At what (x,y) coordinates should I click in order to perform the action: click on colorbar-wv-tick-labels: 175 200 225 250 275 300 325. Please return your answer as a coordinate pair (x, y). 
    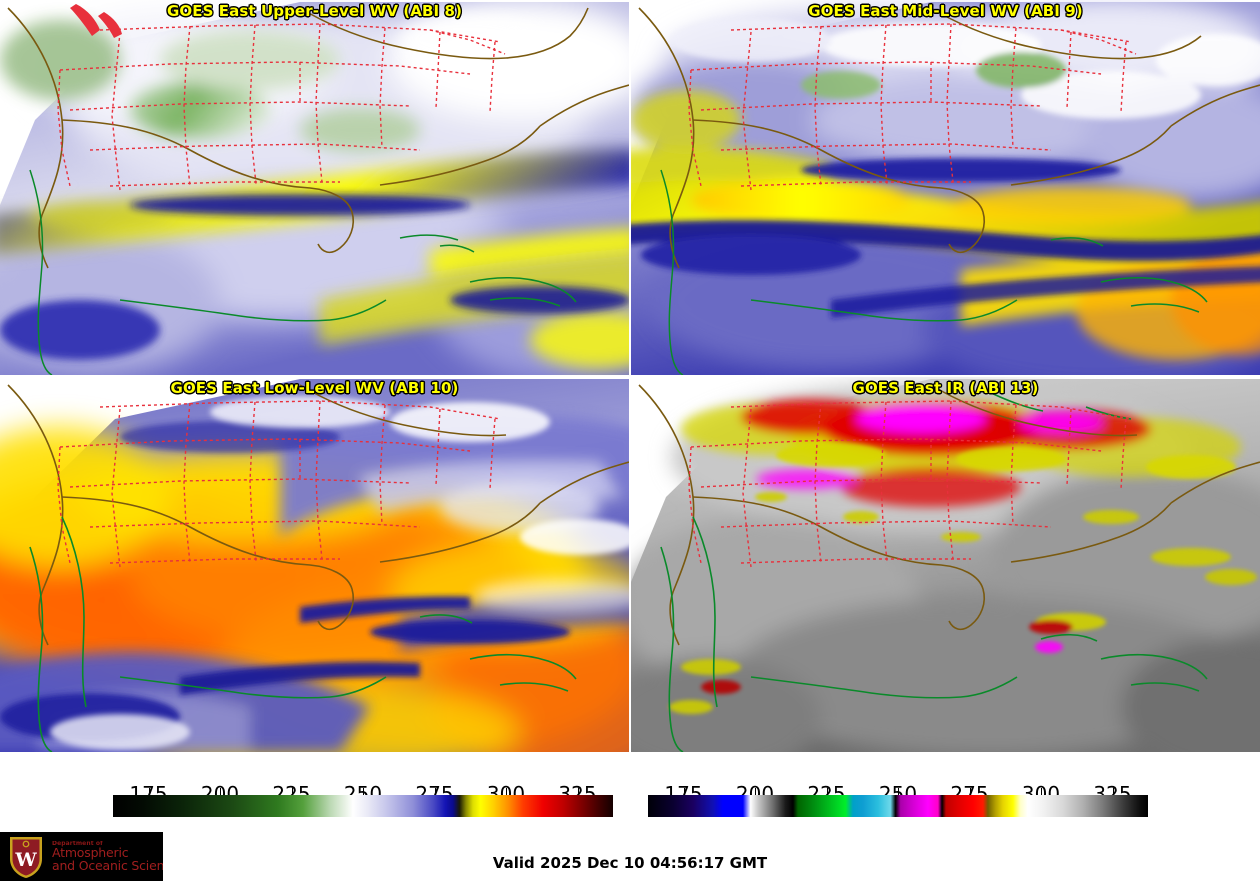
    Looking at the image, I should click on (363, 783).